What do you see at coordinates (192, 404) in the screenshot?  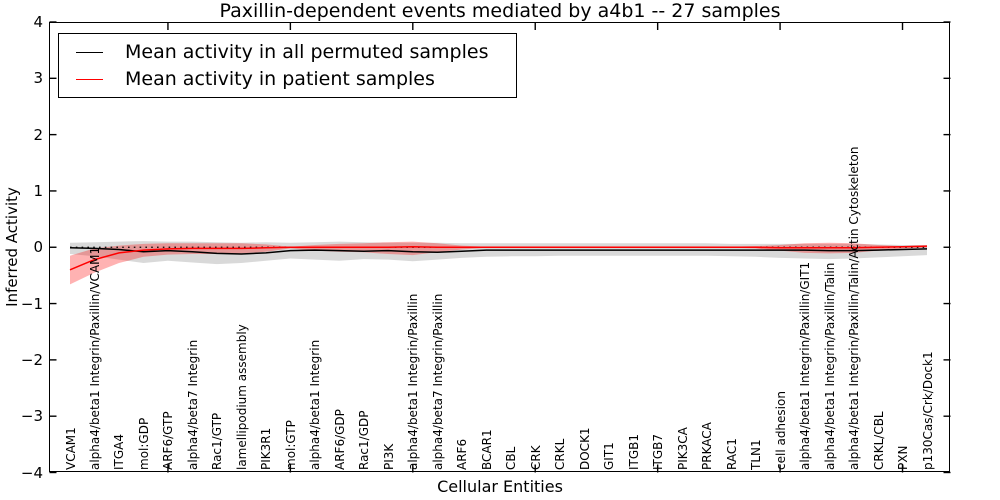 I see `x-category-label: alpha4/beta7 Integrin` at bounding box center [192, 404].